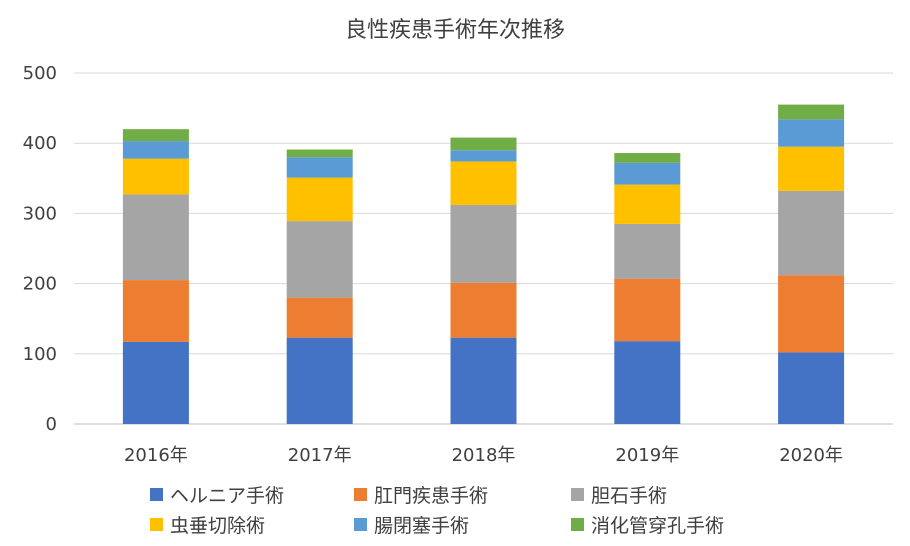 This screenshot has height=546, width=910. Describe the element at coordinates (40, 213) in the screenshot. I see `y-tick-label: 300` at that location.